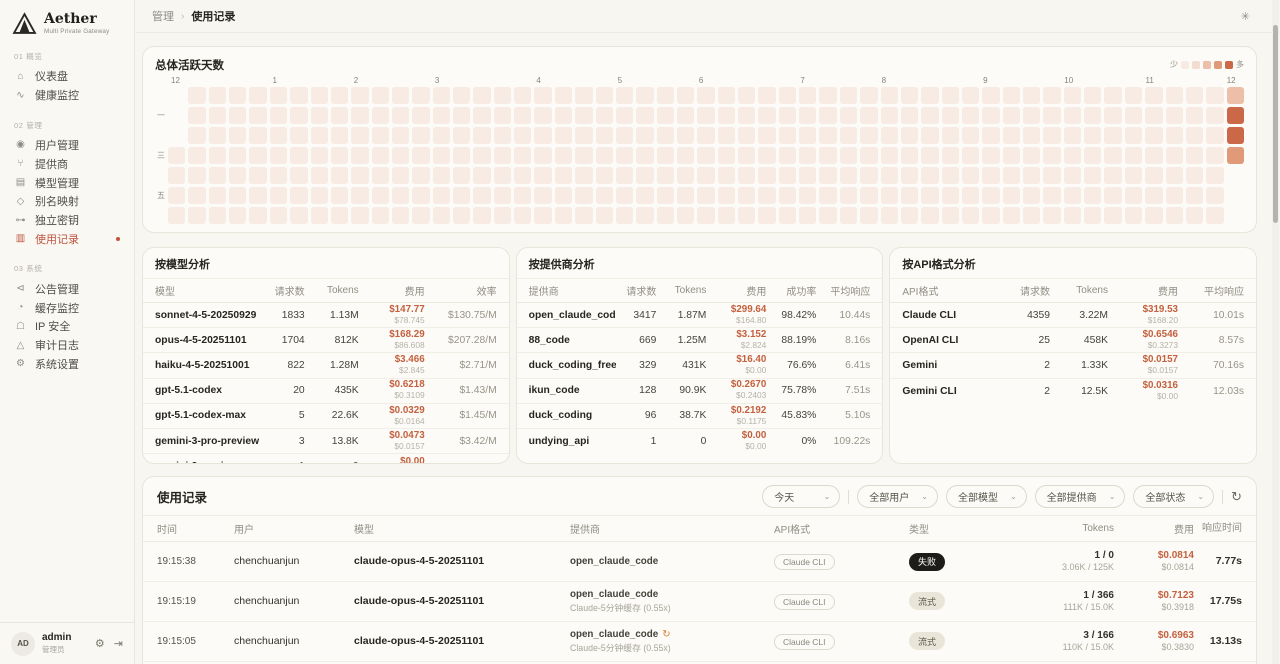 The image size is (1280, 664). What do you see at coordinates (282, 462) in the screenshot?
I see `cell-value: 1` at bounding box center [282, 462].